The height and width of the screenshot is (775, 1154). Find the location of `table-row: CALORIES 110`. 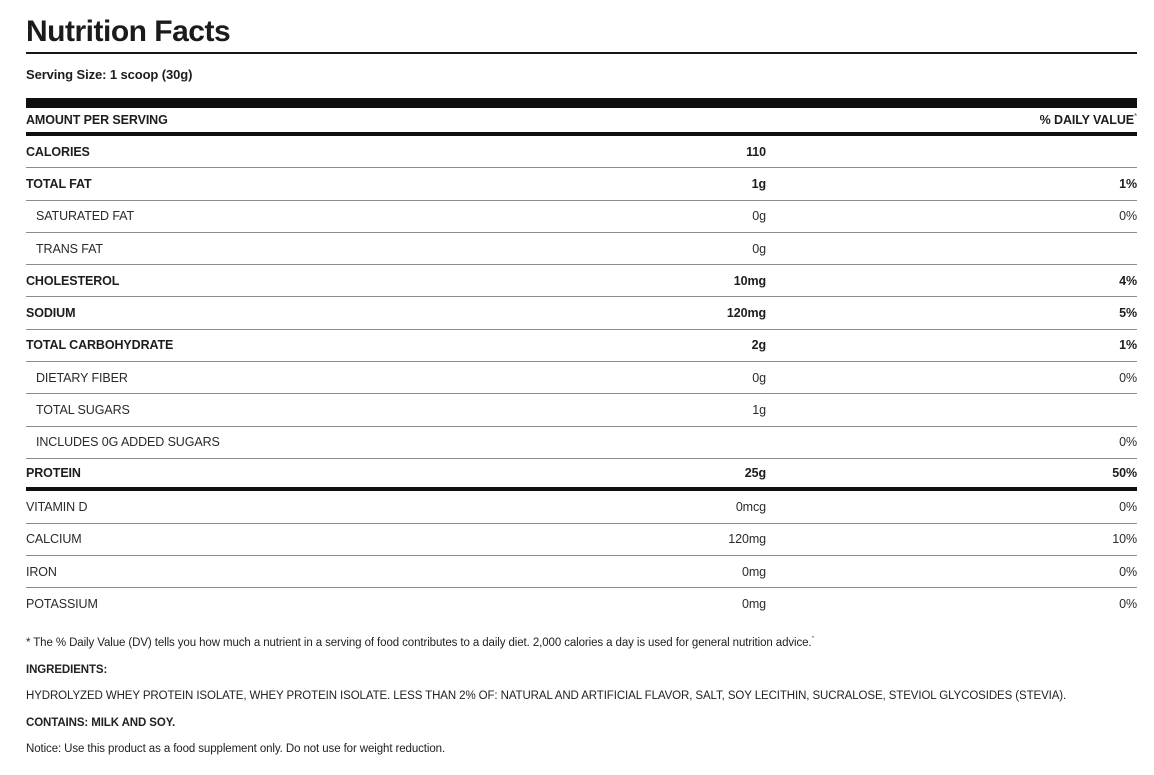

table-row: CALORIES 110 is located at coordinates (581, 152).